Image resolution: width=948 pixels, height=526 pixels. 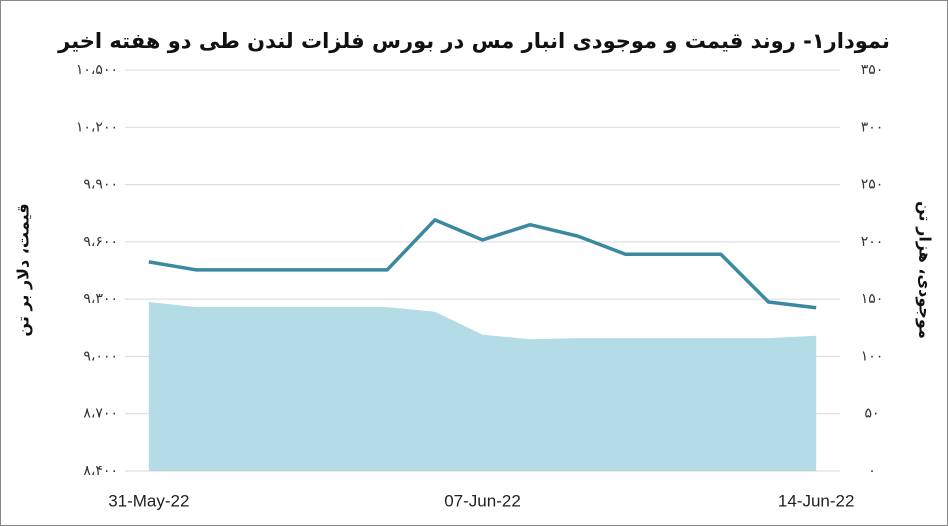 I want to click on x-tick-label: 14-Jun-22, so click(x=816, y=500).